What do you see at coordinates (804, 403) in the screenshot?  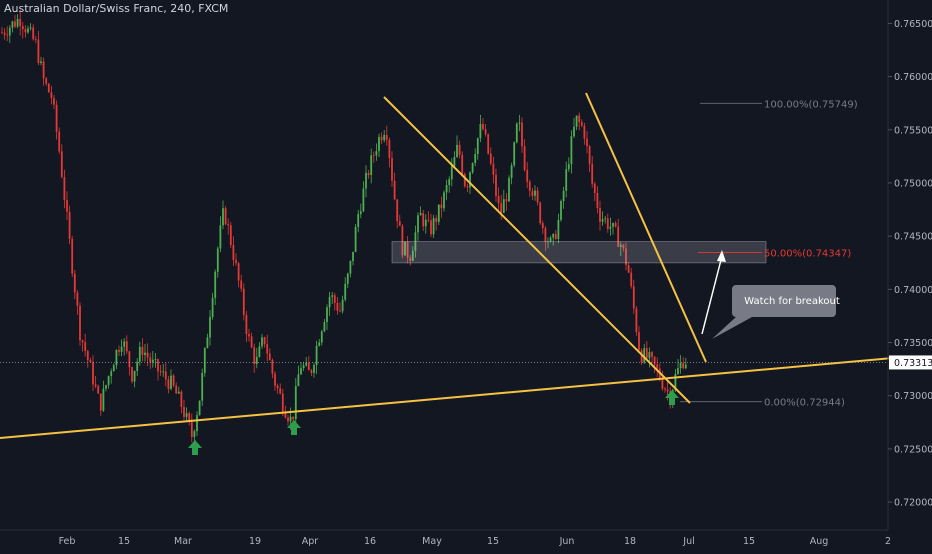 I see `fib-level-label: 0.00%(0.72944)` at bounding box center [804, 403].